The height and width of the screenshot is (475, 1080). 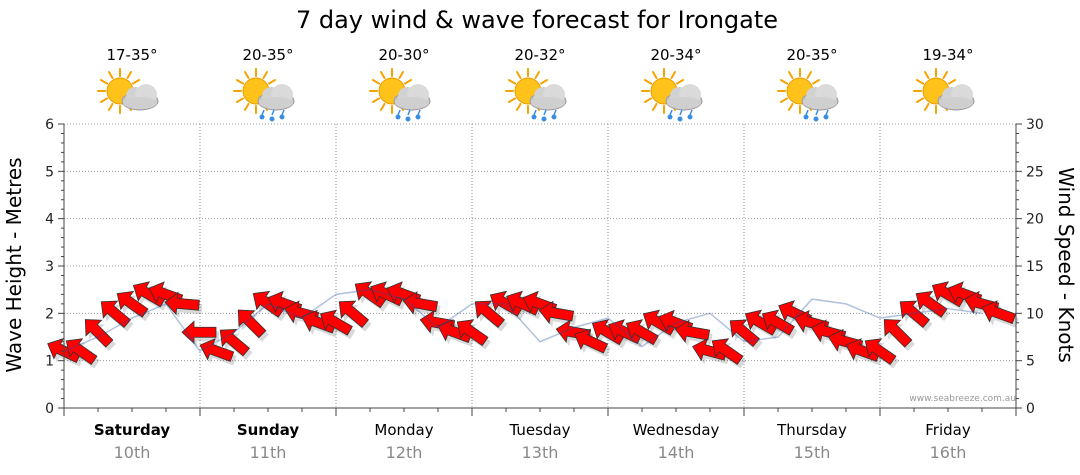 I want to click on day-name-label: Thursday, so click(x=811, y=430).